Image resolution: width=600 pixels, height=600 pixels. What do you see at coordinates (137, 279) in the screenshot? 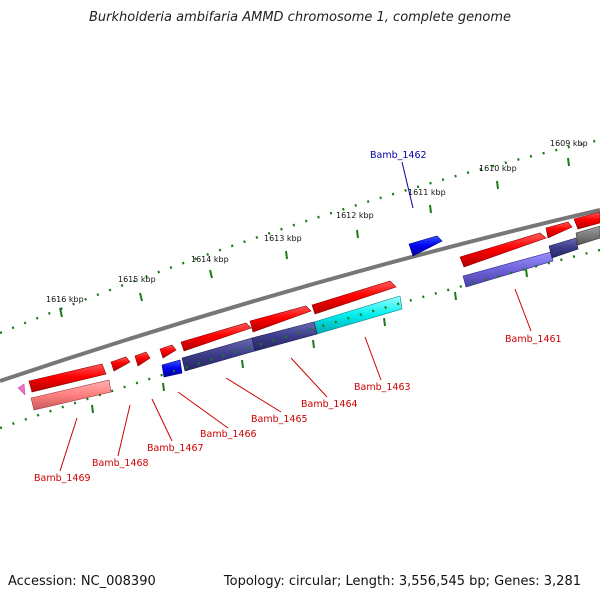
I see `tick-label-1615: 1615 kbp` at bounding box center [137, 279].